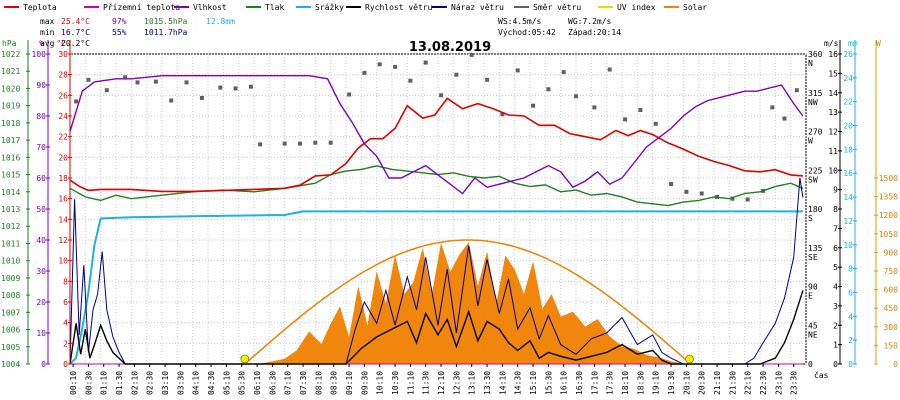  What do you see at coordinates (426, 383) in the screenshot?
I see `x-tick-label: 11:30` at bounding box center [426, 383].